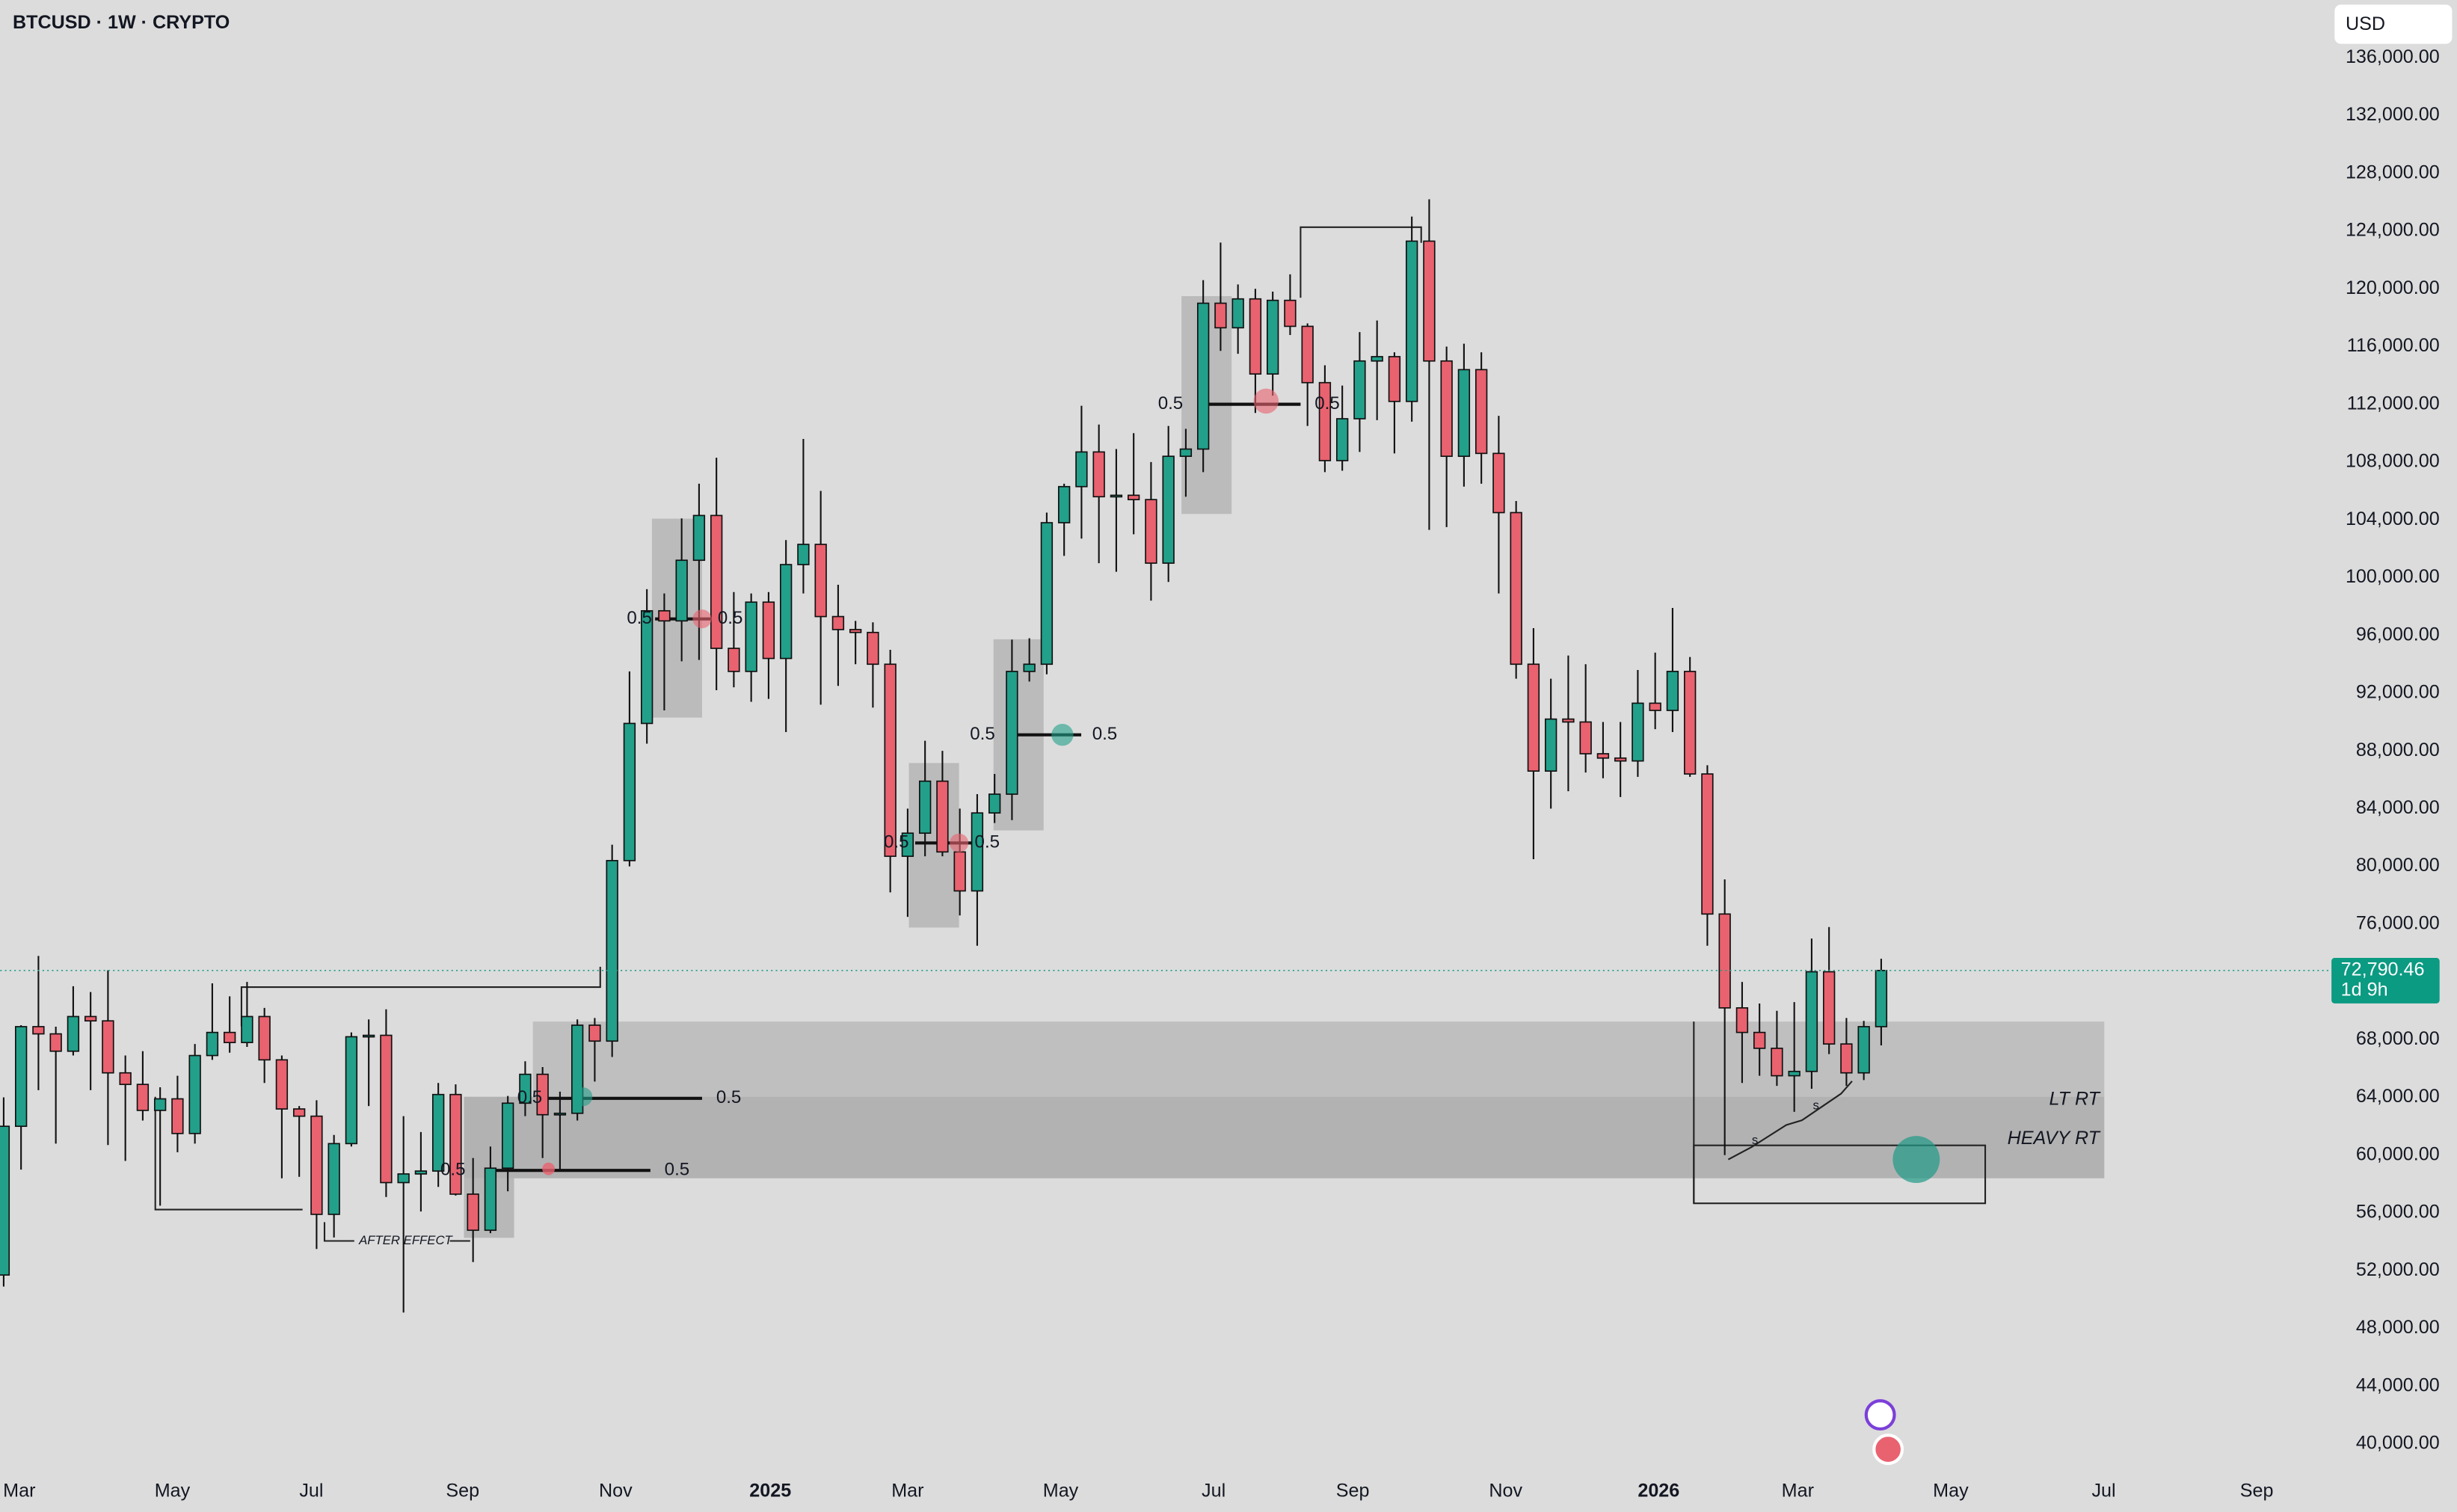  Describe the element at coordinates (2393, 172) in the screenshot. I see `y-tick-label: 128,000.00` at that location.